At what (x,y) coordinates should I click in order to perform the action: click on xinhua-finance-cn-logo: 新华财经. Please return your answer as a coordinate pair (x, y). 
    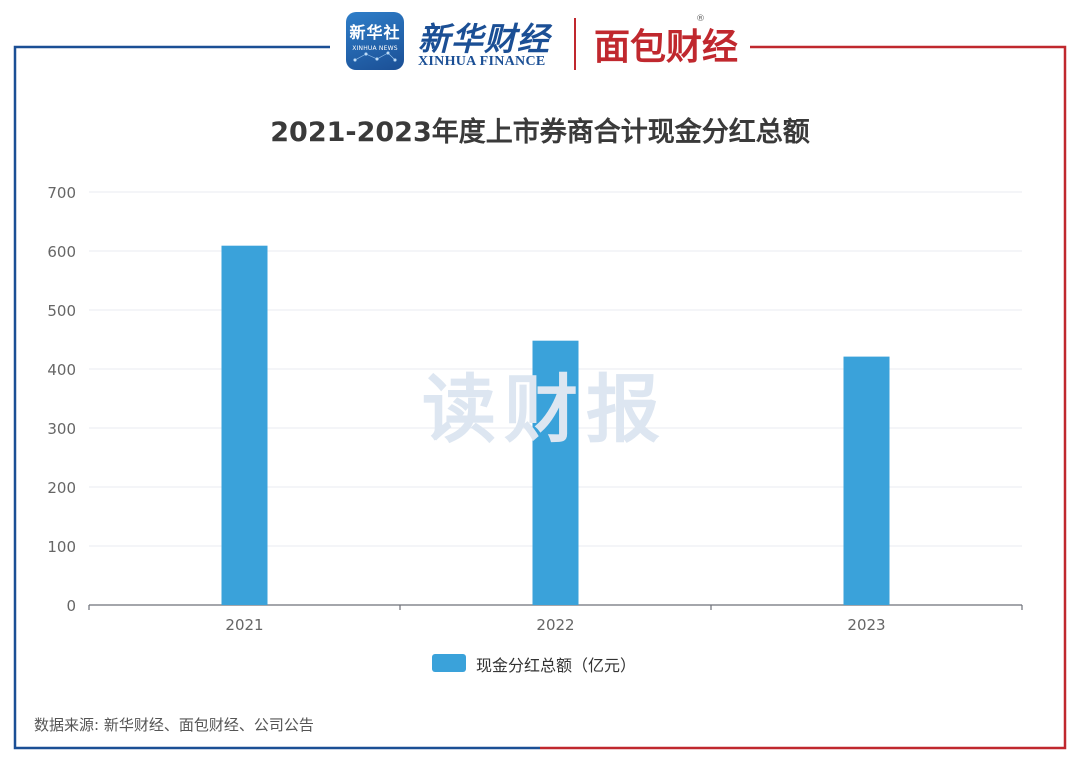
    Looking at the image, I should click on (484, 39).